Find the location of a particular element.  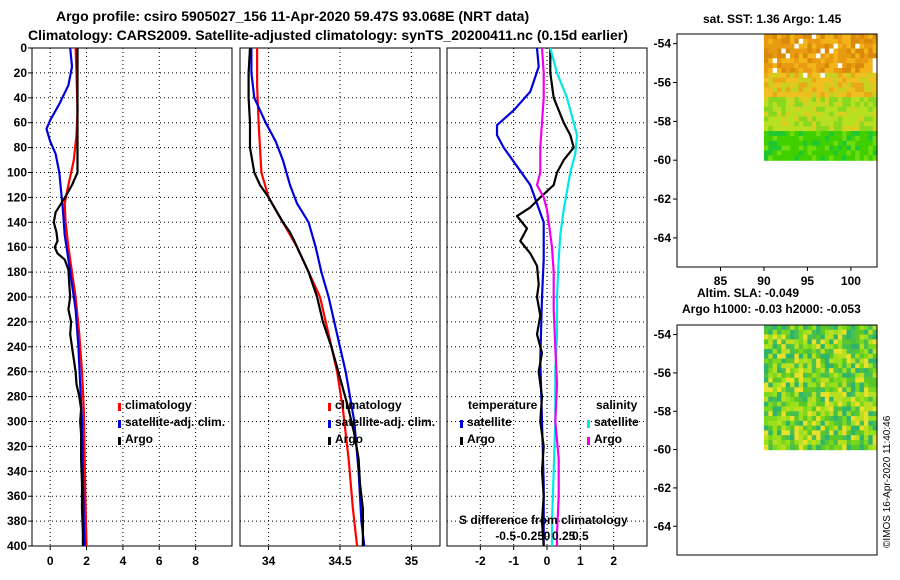

legend-swatch-satellite is located at coordinates (329, 424).